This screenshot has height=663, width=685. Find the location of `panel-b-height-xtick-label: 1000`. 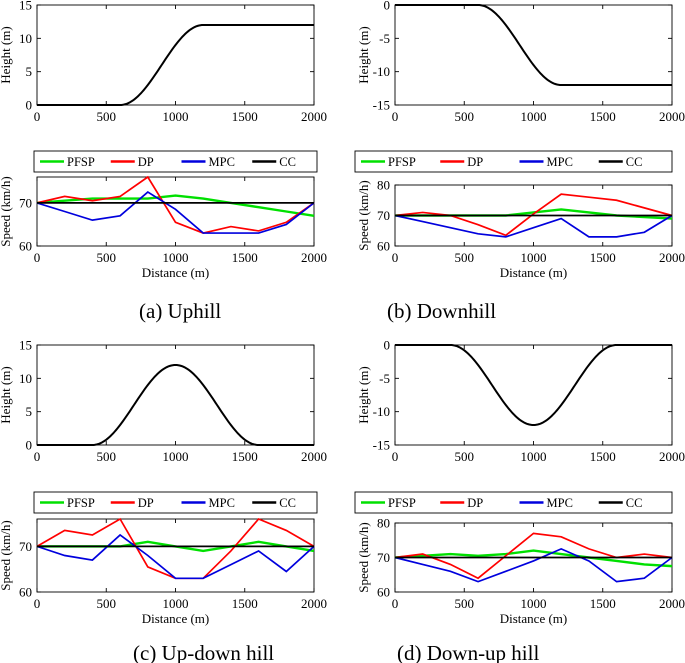

panel-b-height-xtick-label: 1000 is located at coordinates (534, 116).